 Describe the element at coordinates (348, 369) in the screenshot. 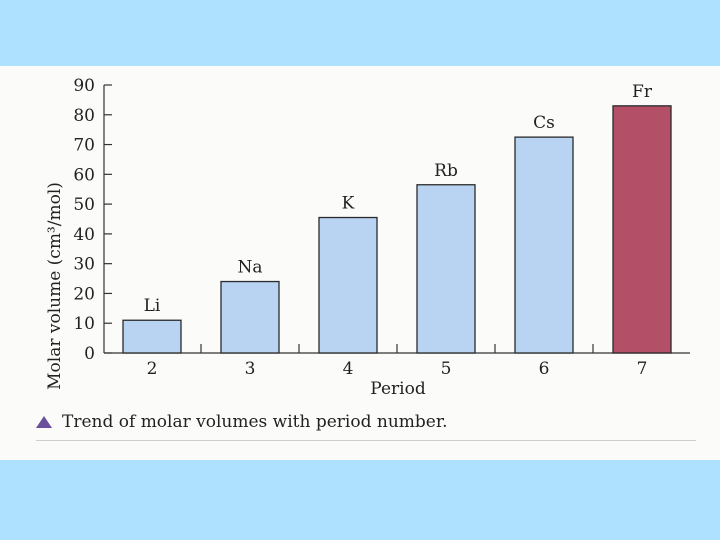

I see `x-tick-label: 4` at that location.